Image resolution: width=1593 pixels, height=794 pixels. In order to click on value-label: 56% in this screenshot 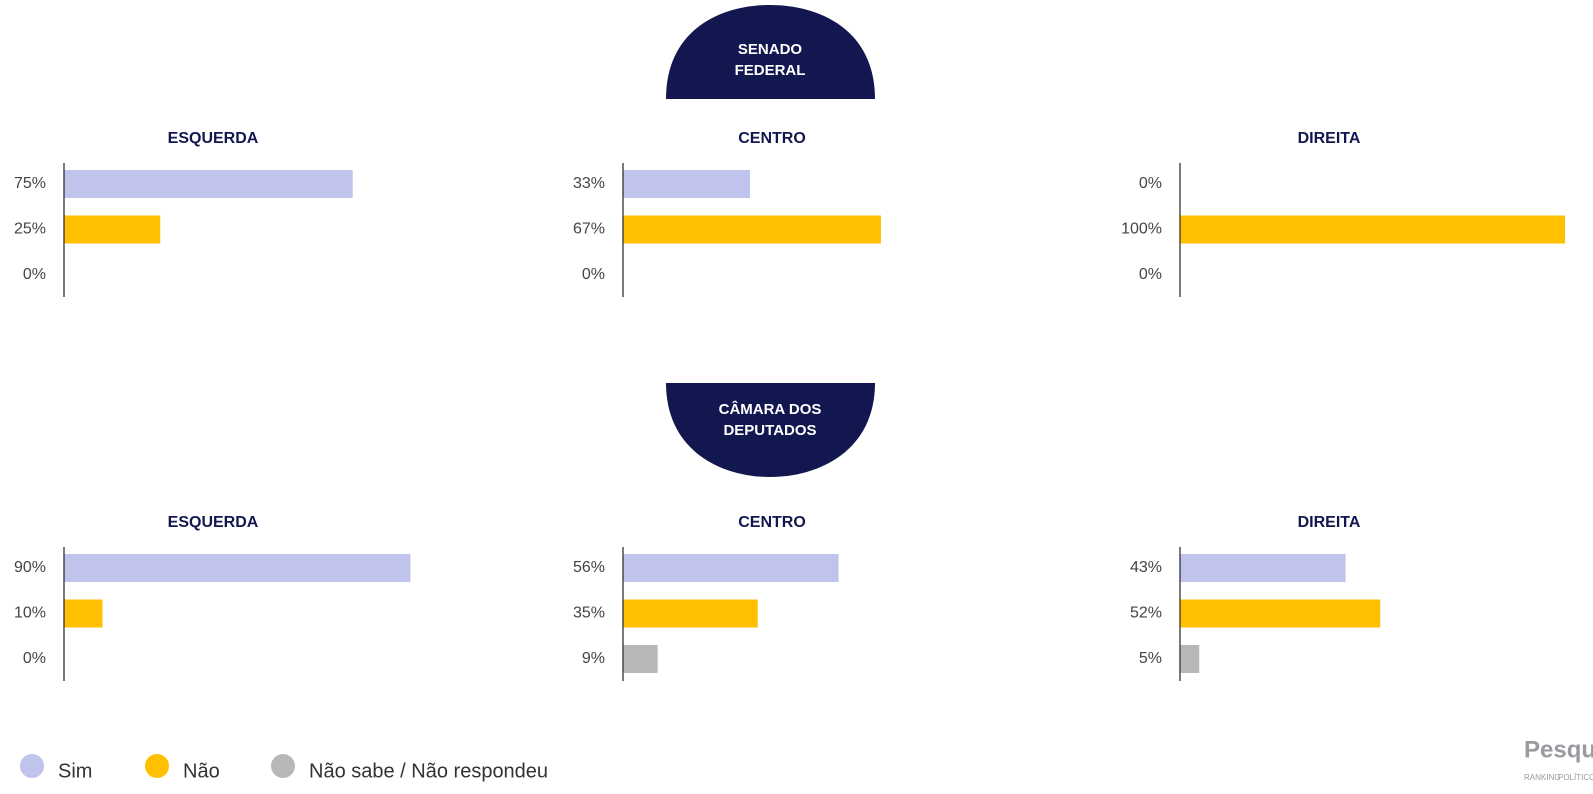, I will do `click(589, 567)`.